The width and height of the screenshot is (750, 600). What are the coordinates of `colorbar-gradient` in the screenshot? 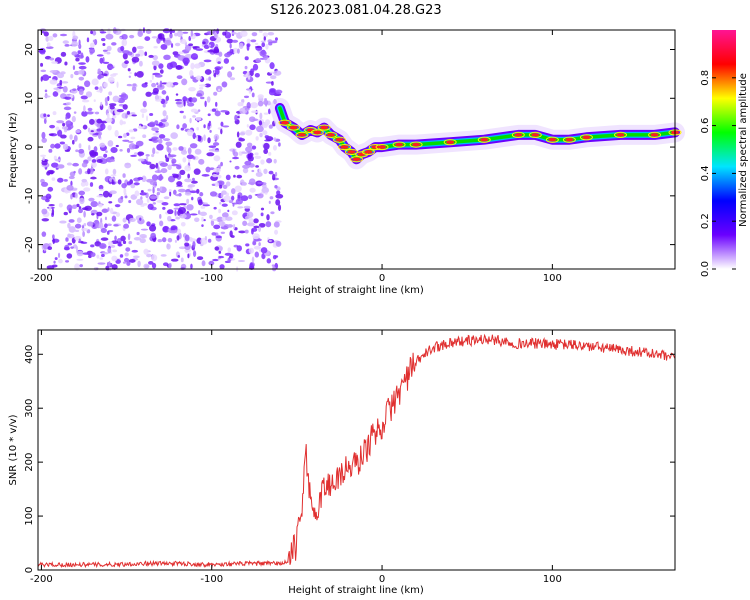 It's located at (724, 149).